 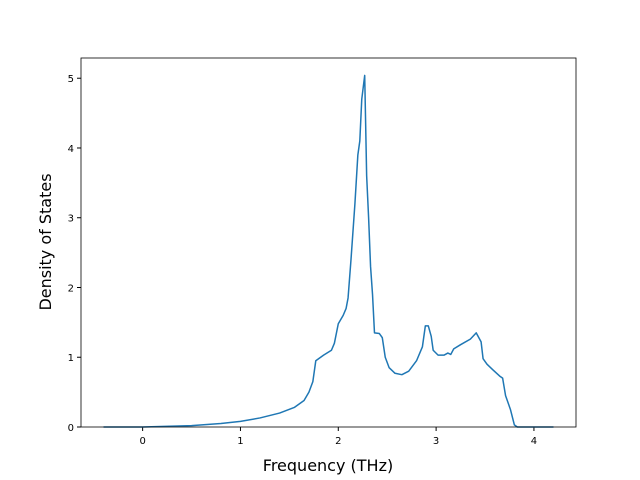 I want to click on y-tick-label: 2, so click(x=71, y=288).